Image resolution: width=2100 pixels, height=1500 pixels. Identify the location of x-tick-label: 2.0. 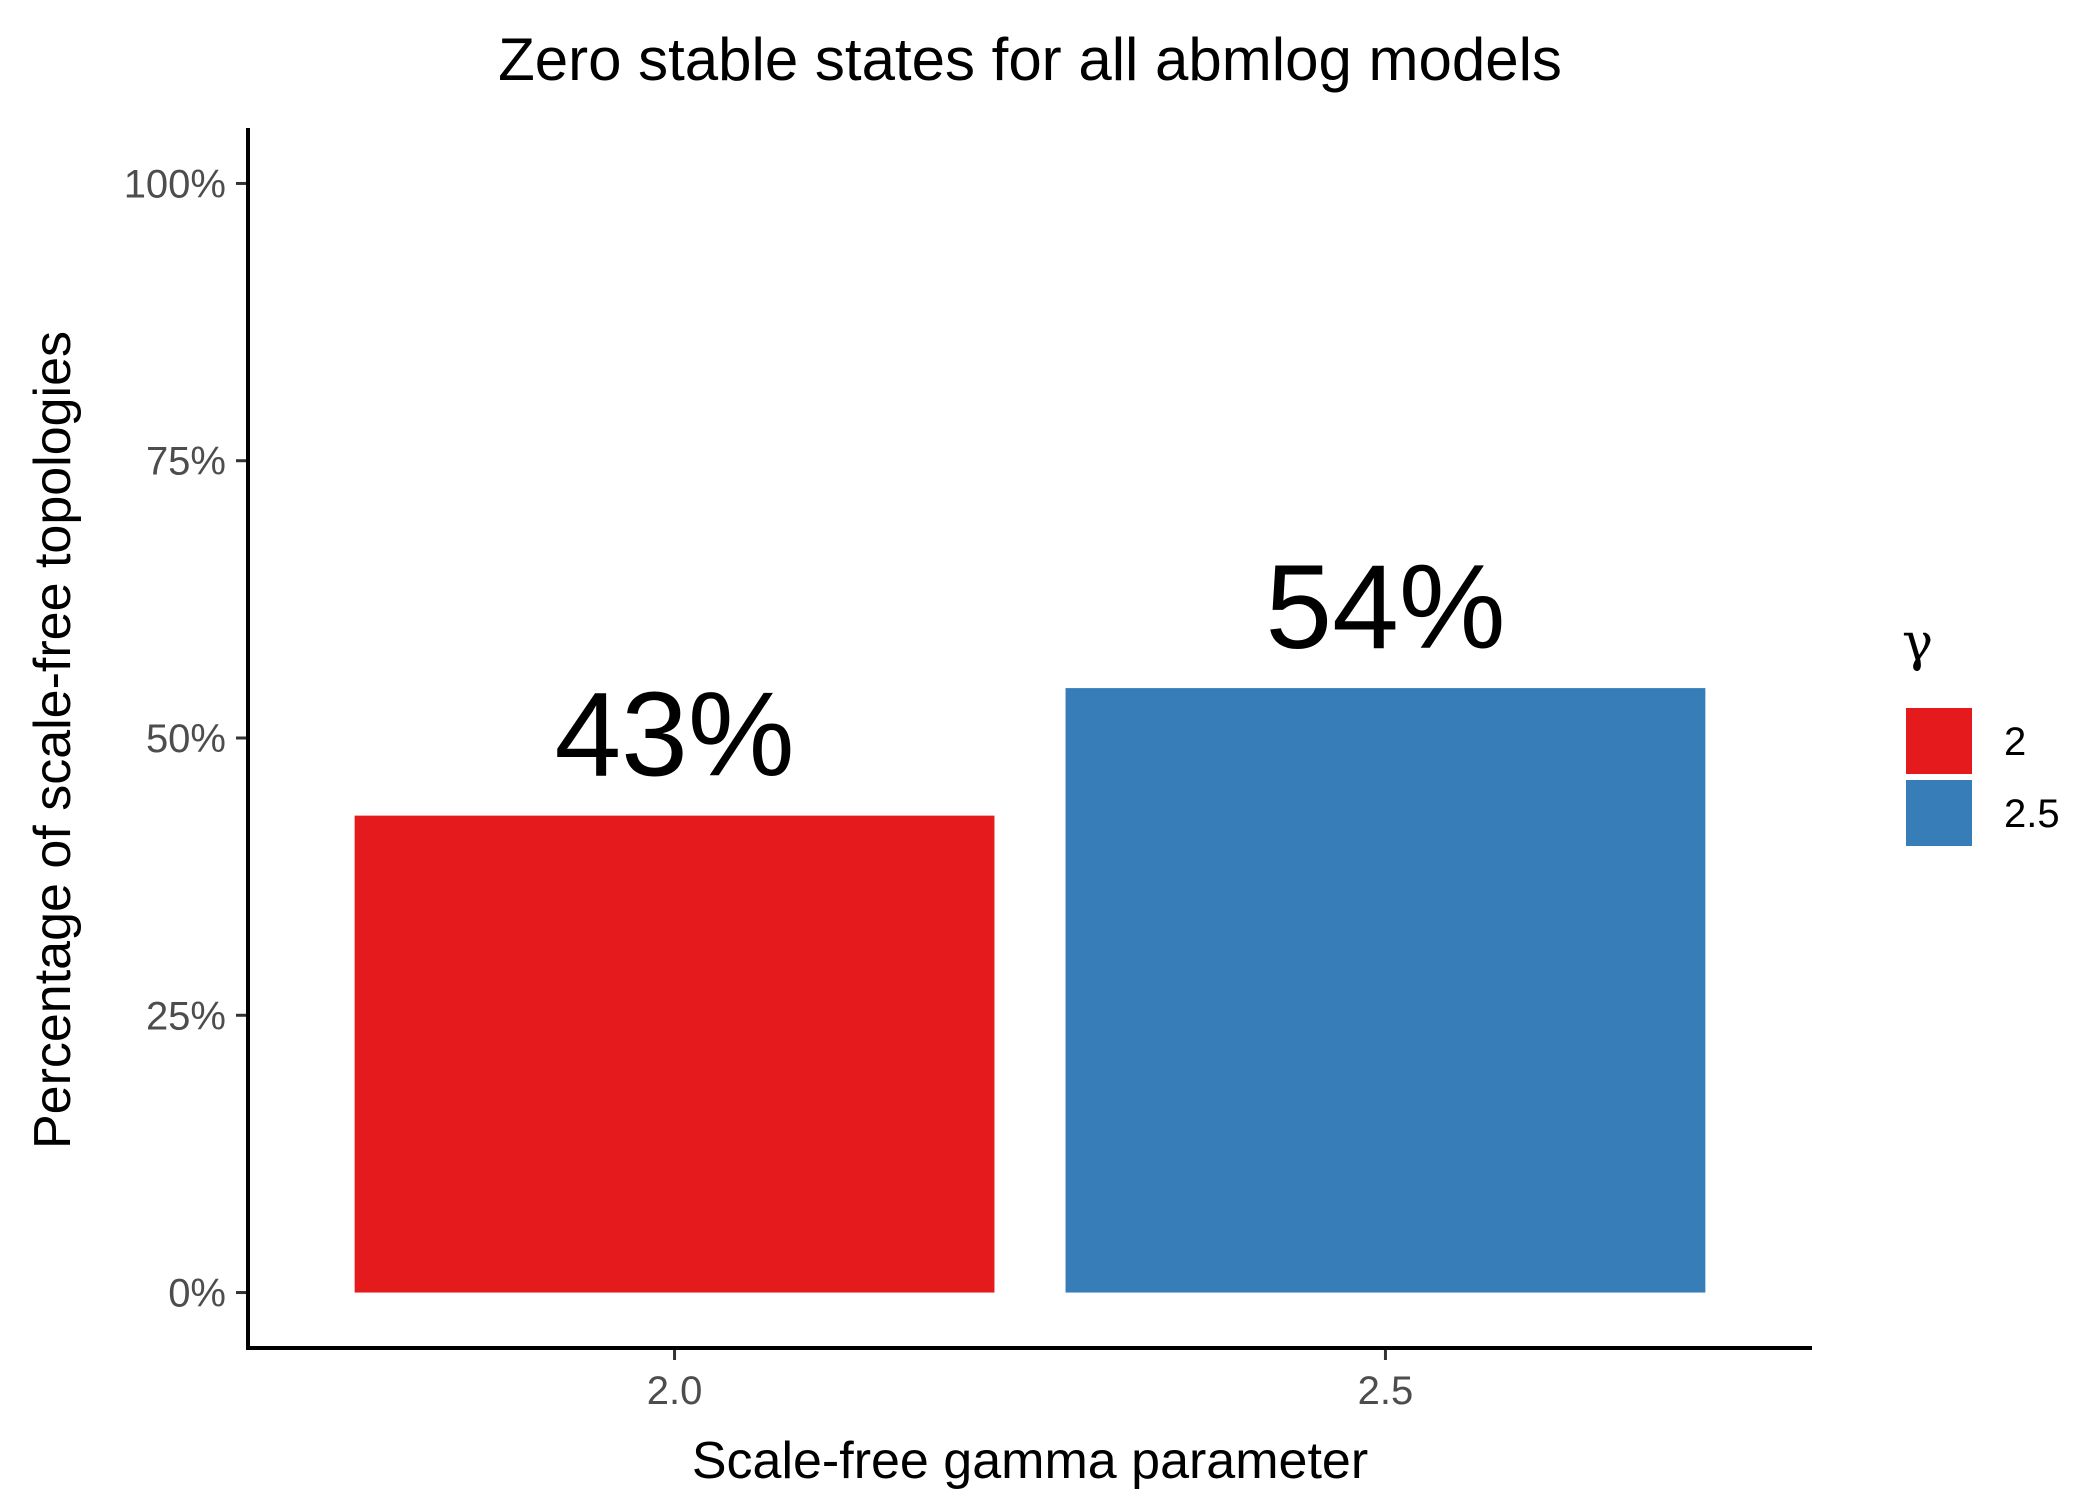
(675, 1391).